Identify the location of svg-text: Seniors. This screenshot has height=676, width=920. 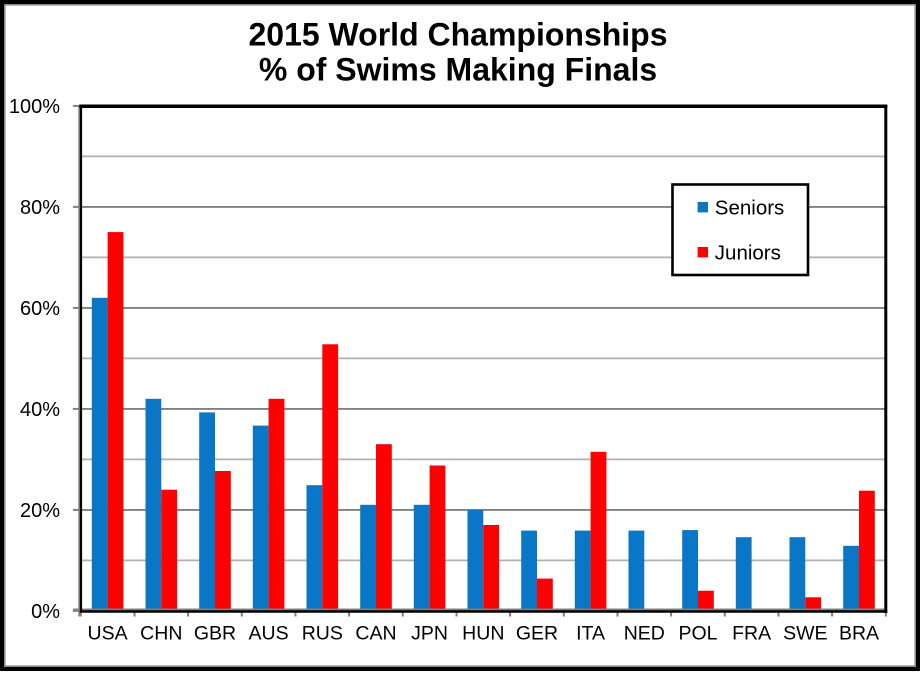
(750, 208).